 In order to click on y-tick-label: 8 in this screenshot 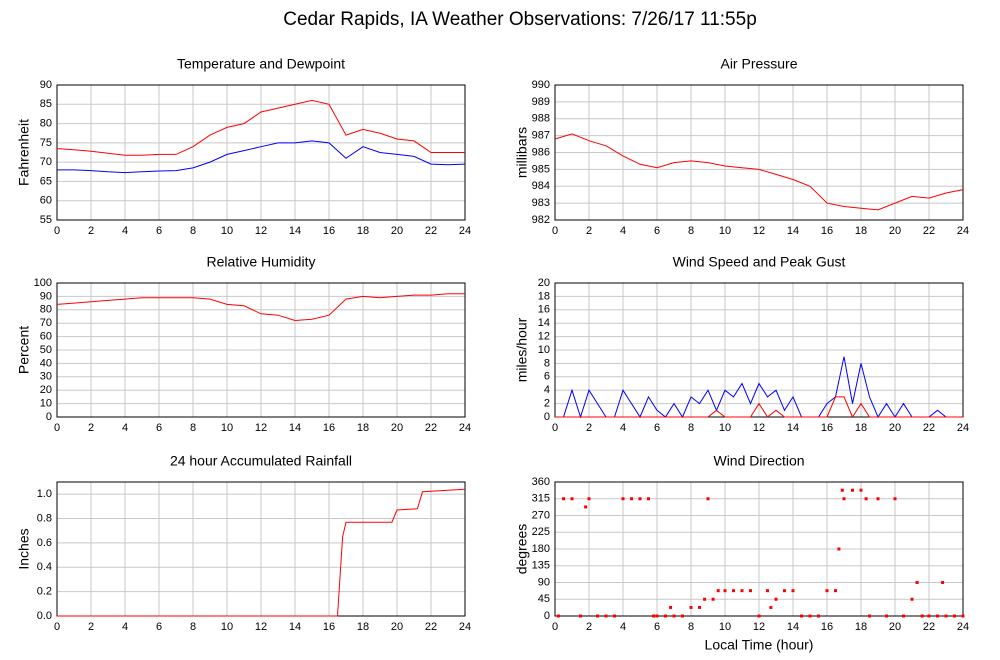, I will do `click(547, 363)`.